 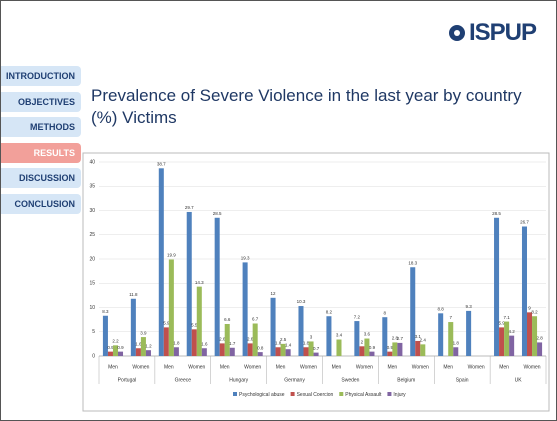 I want to click on group-label: UK, so click(x=519, y=380).